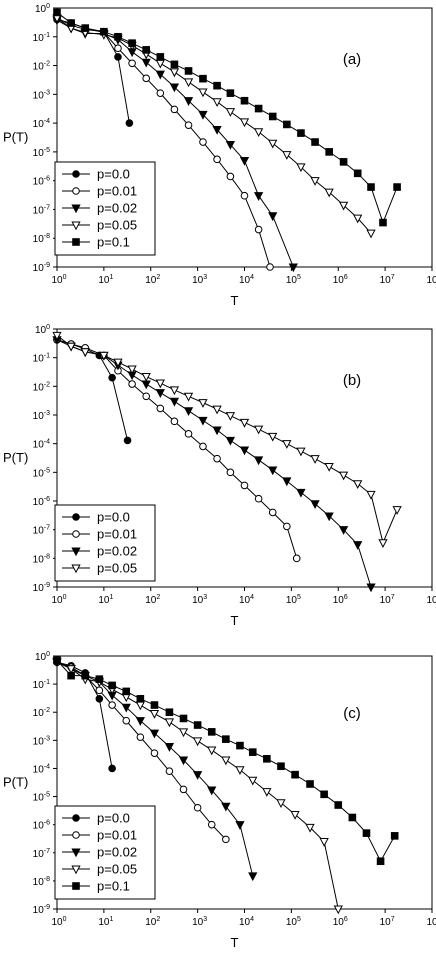  Describe the element at coordinates (41, 713) in the screenshot. I see `y-tick-label: 10⁻²` at that location.